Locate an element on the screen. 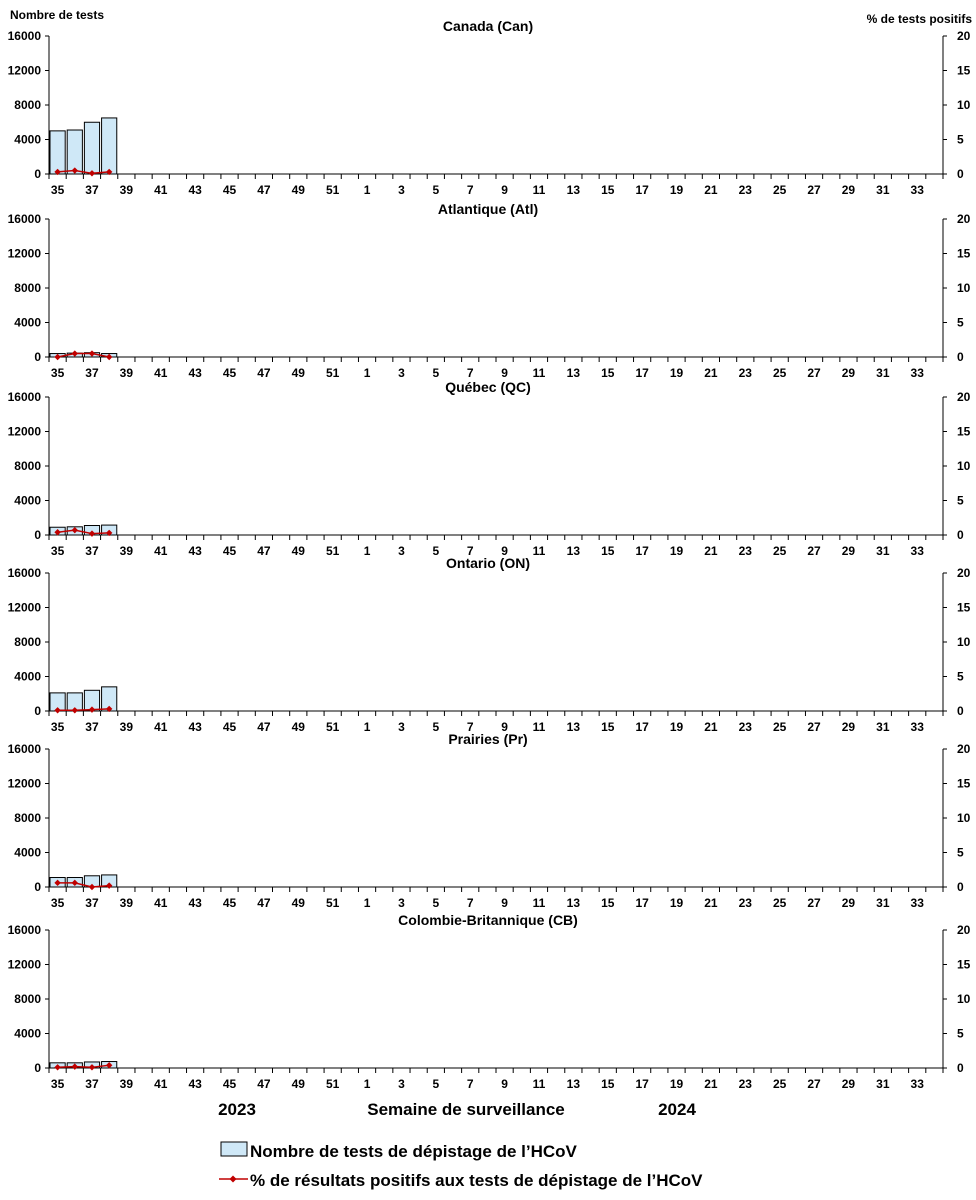 The width and height of the screenshot is (976, 1200). left-tick-label: 4000 is located at coordinates (27, 501).